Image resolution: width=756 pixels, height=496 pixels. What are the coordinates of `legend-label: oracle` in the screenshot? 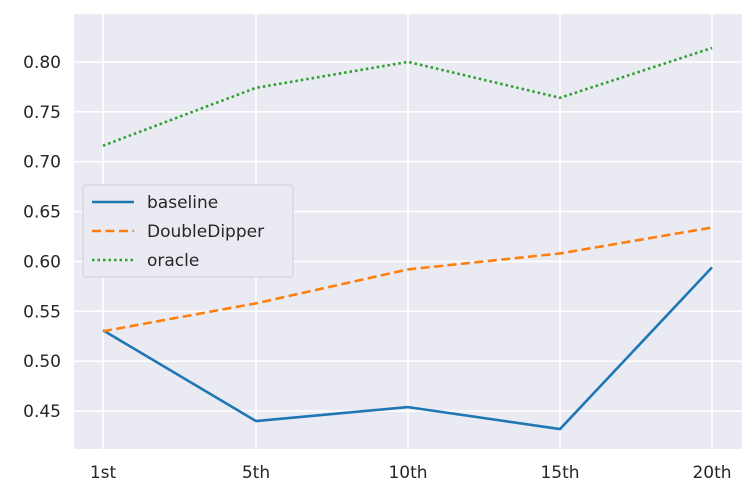 It's located at (173, 261).